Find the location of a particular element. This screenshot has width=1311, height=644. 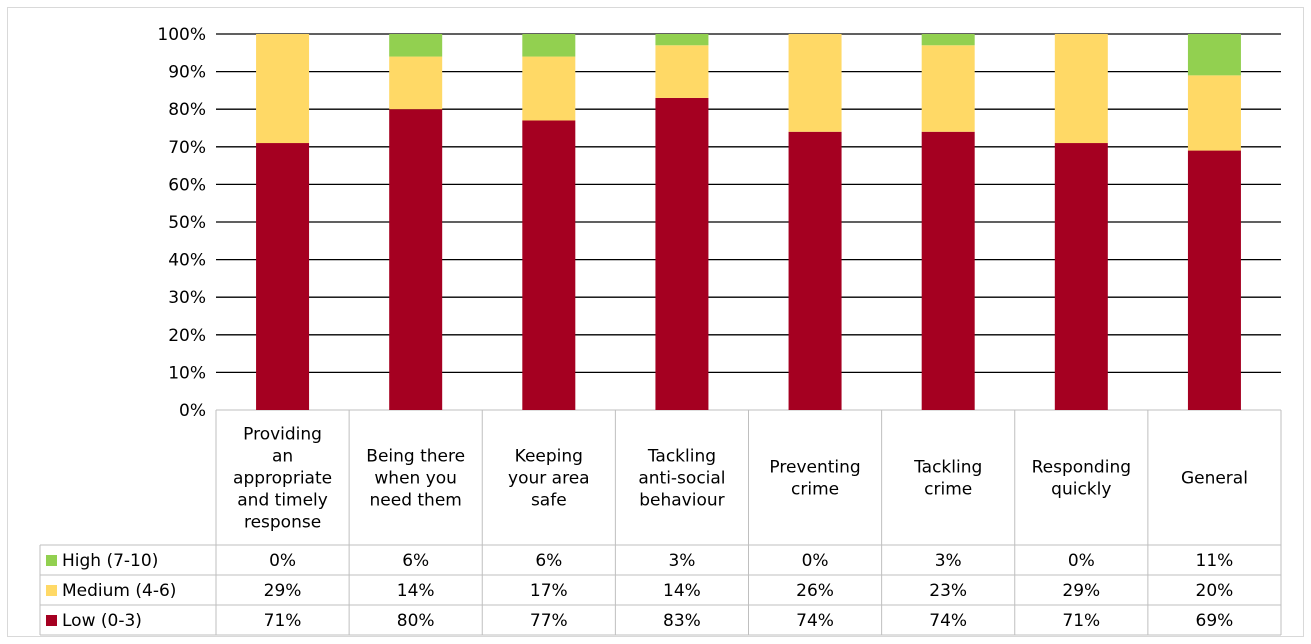

y-tick-label: 60% is located at coordinates (187, 185).